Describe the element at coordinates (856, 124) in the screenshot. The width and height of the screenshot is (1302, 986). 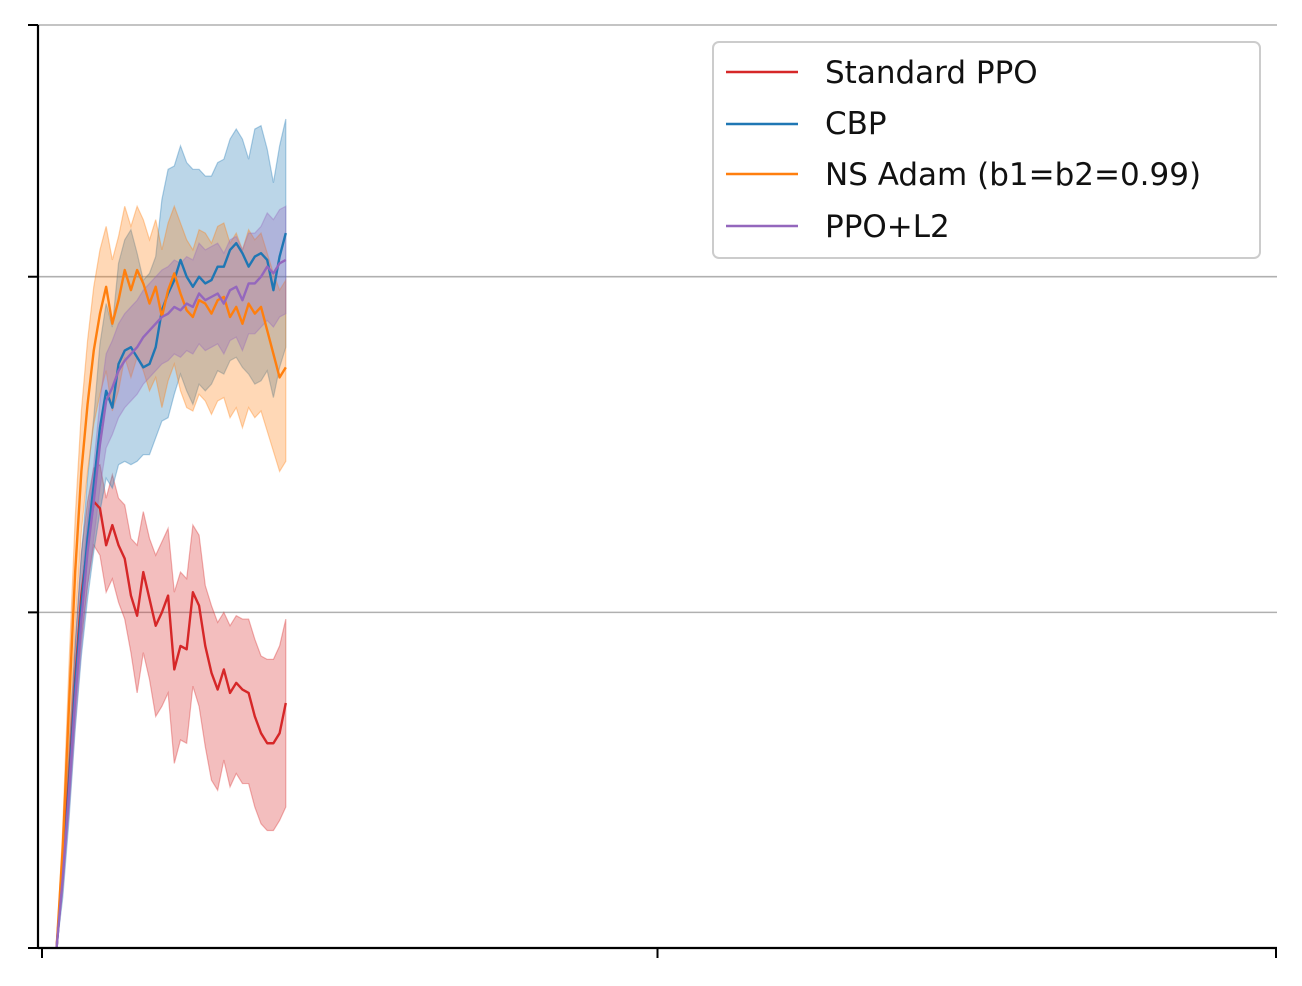
I see `legend-label-cbp: CBP` at that location.